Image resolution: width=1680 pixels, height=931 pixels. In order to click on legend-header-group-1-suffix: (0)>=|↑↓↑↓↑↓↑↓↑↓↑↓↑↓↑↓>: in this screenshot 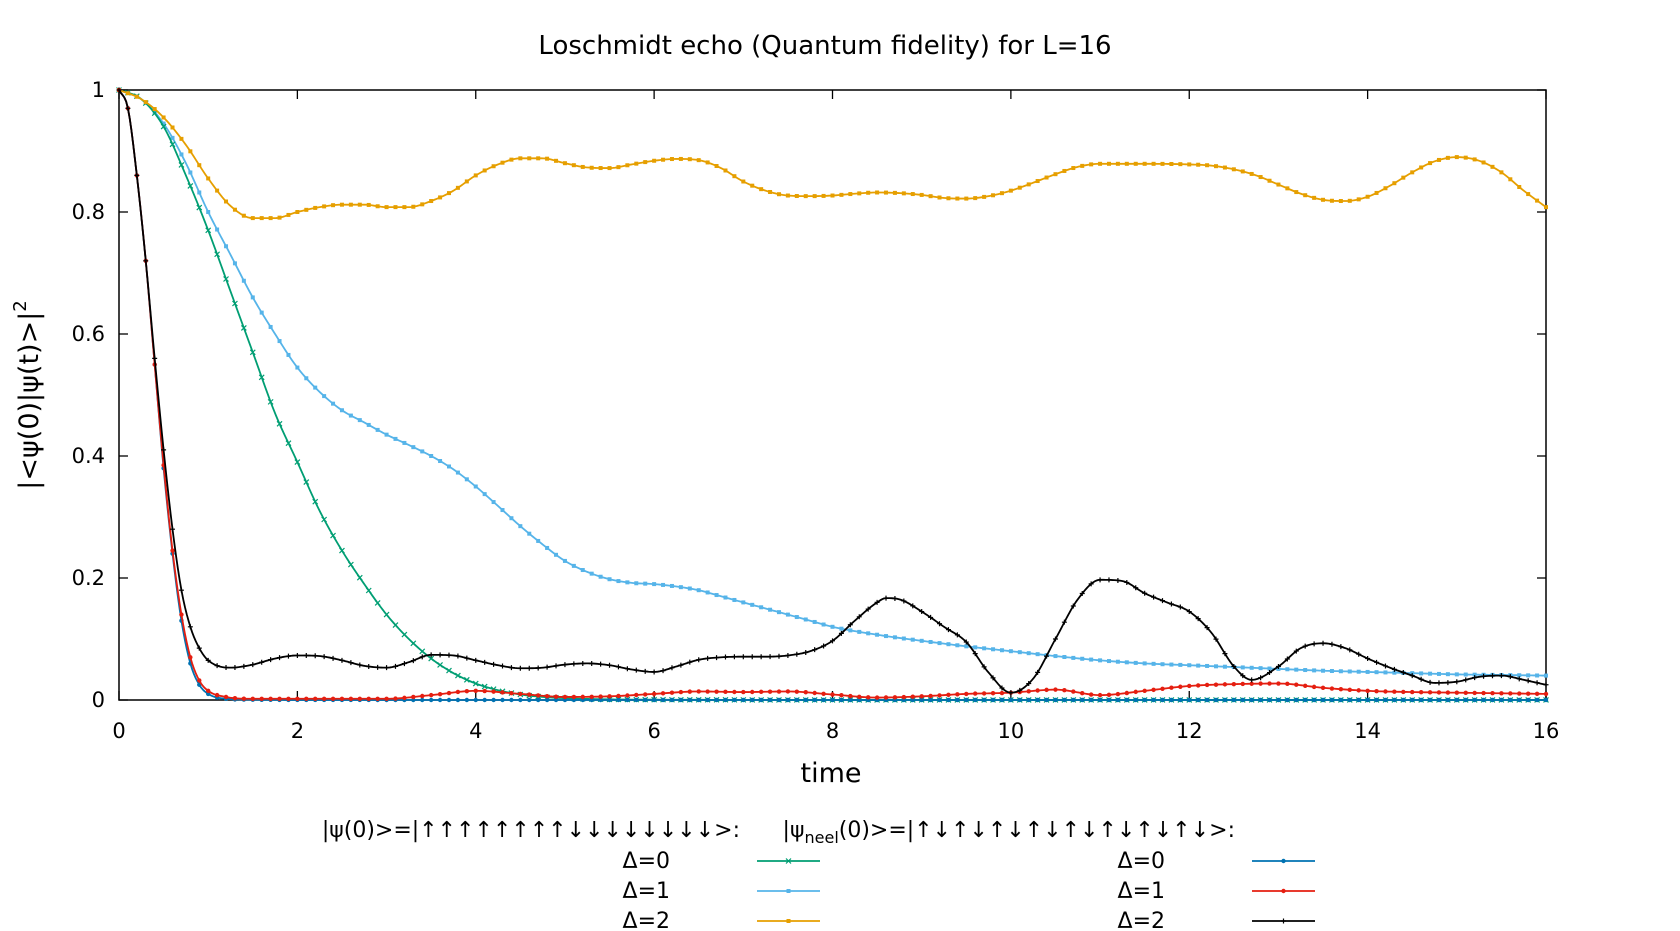, I will do `click(1037, 830)`.